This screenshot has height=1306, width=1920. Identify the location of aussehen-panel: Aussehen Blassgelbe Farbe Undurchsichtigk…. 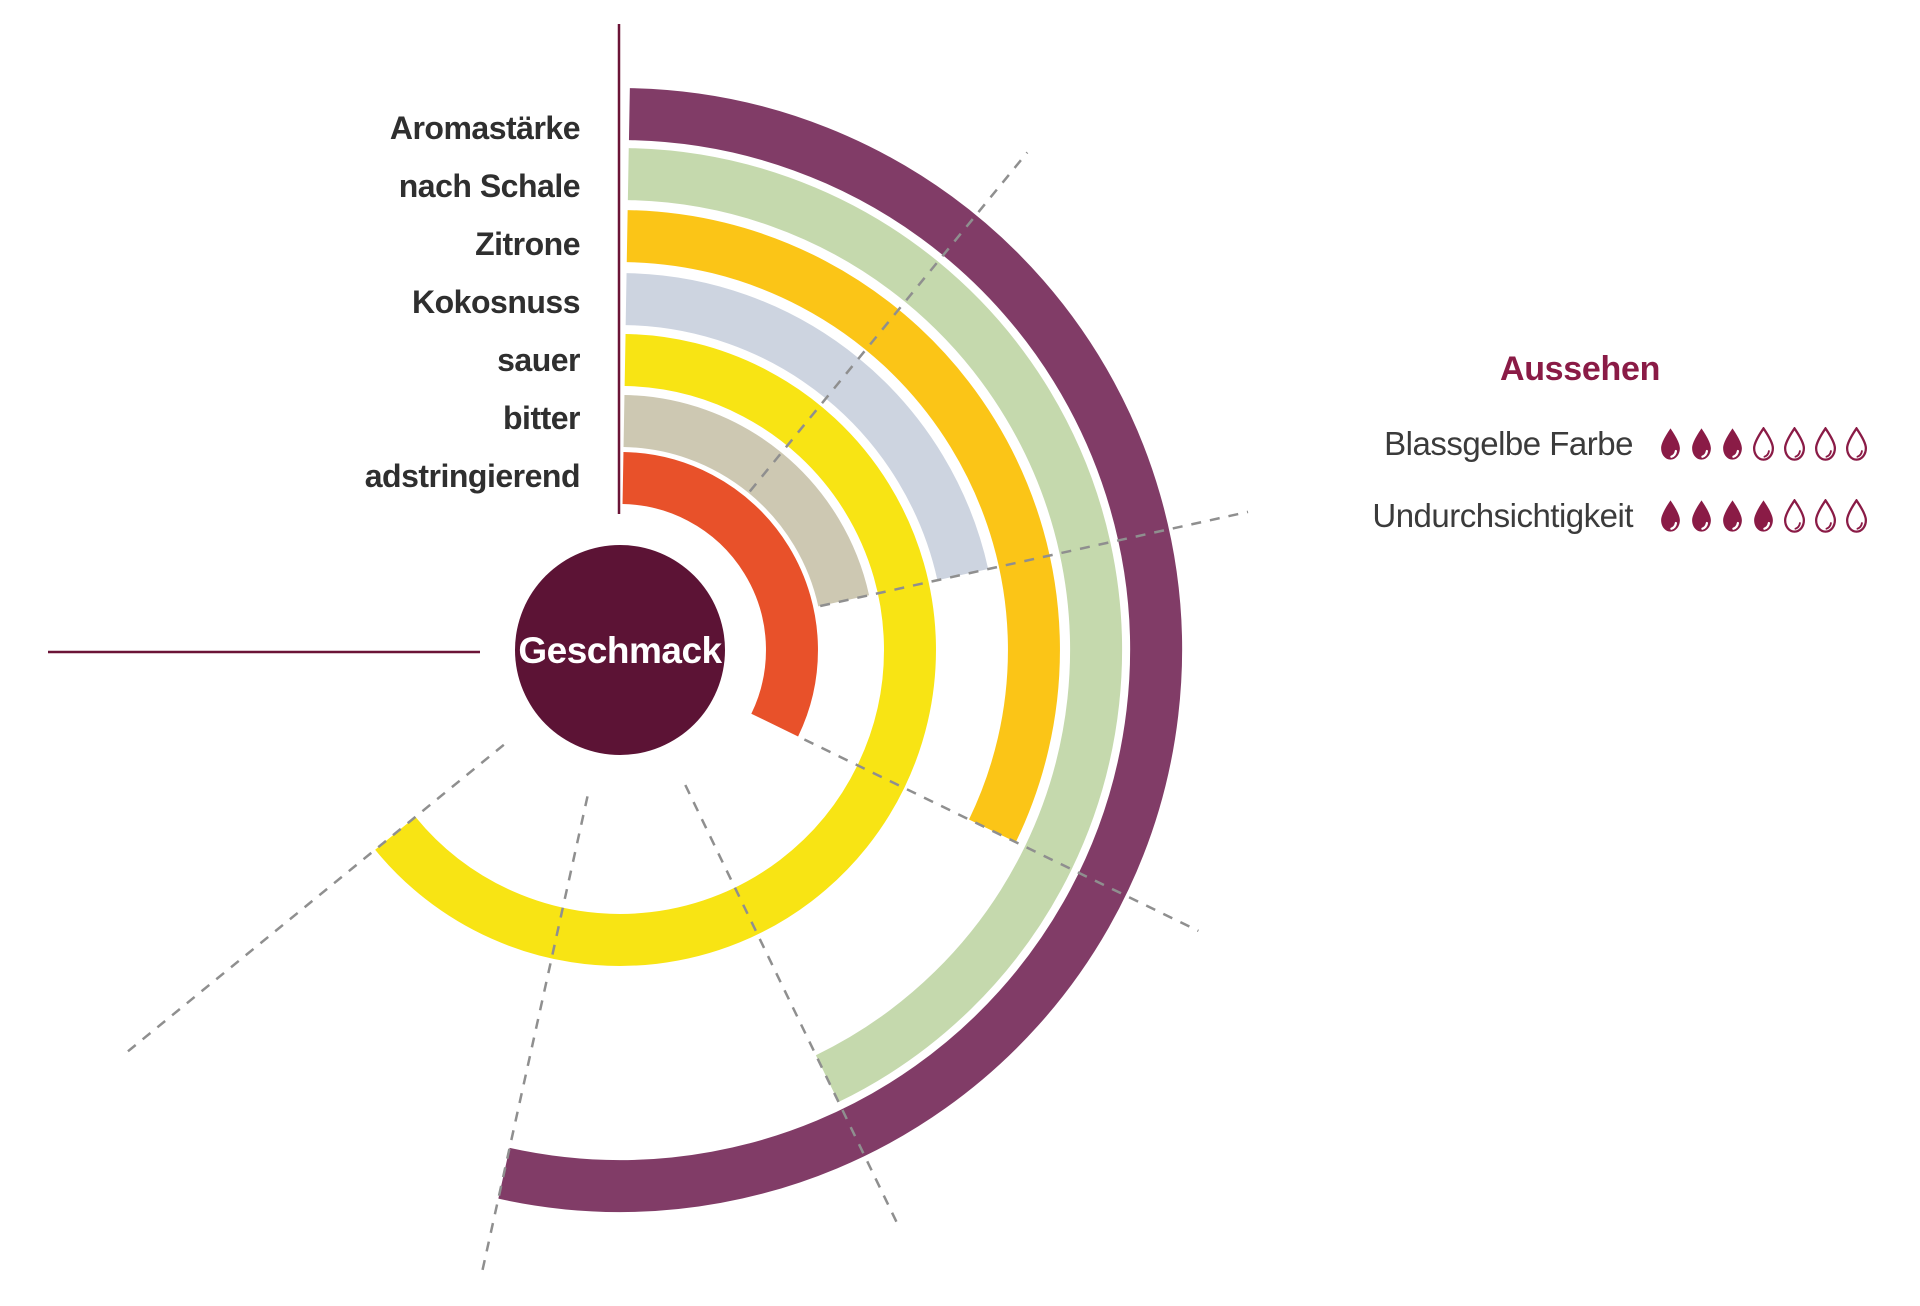
(1580, 440).